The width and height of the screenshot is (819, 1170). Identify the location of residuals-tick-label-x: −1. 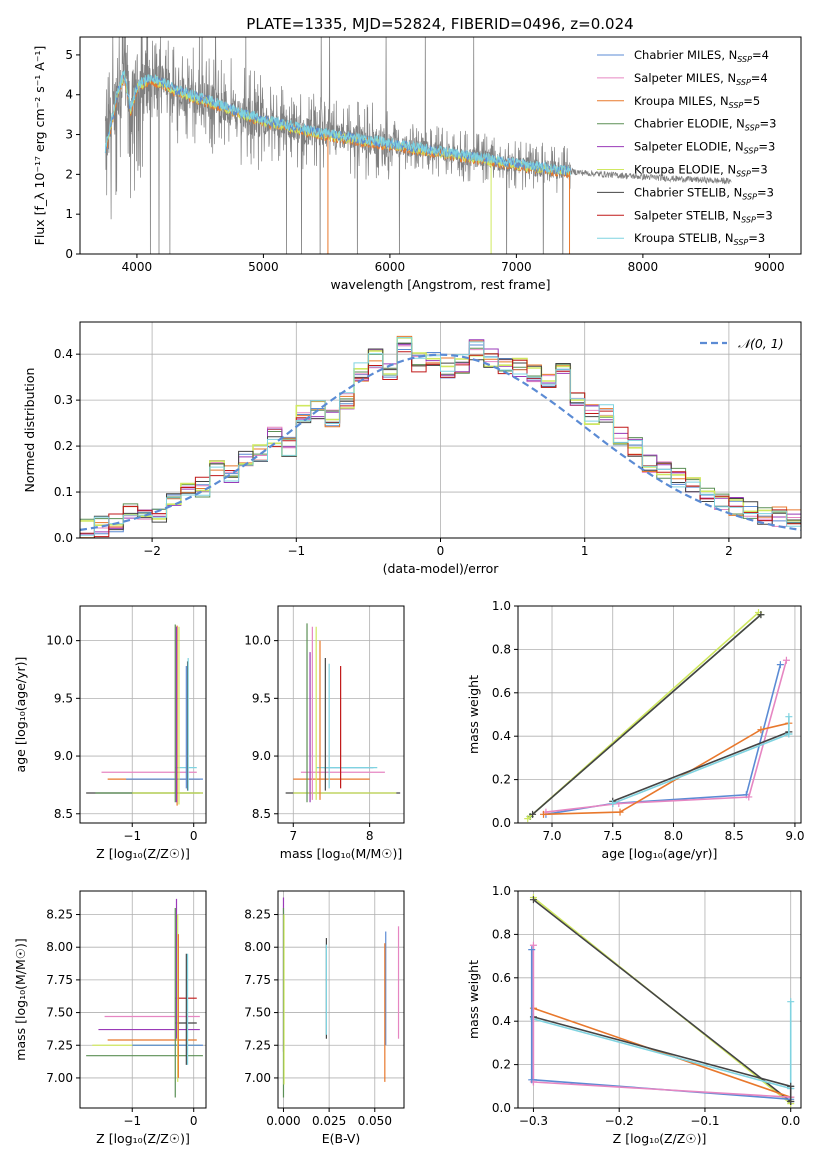
(296, 551).